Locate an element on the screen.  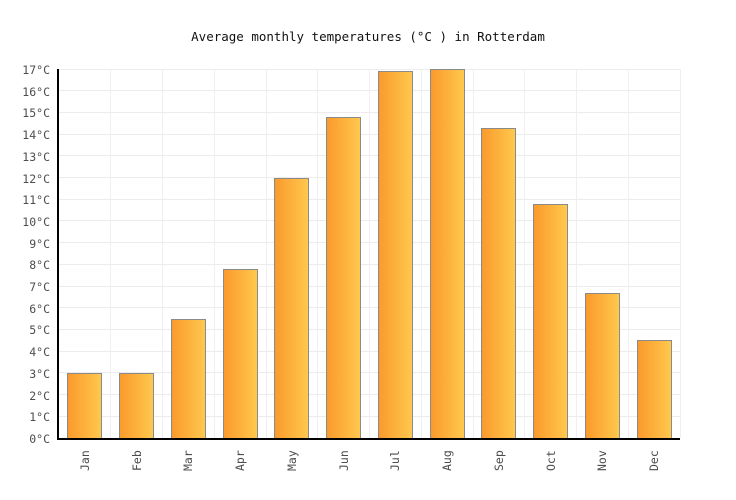
x-tick-label-aug: Aug is located at coordinates (447, 460).